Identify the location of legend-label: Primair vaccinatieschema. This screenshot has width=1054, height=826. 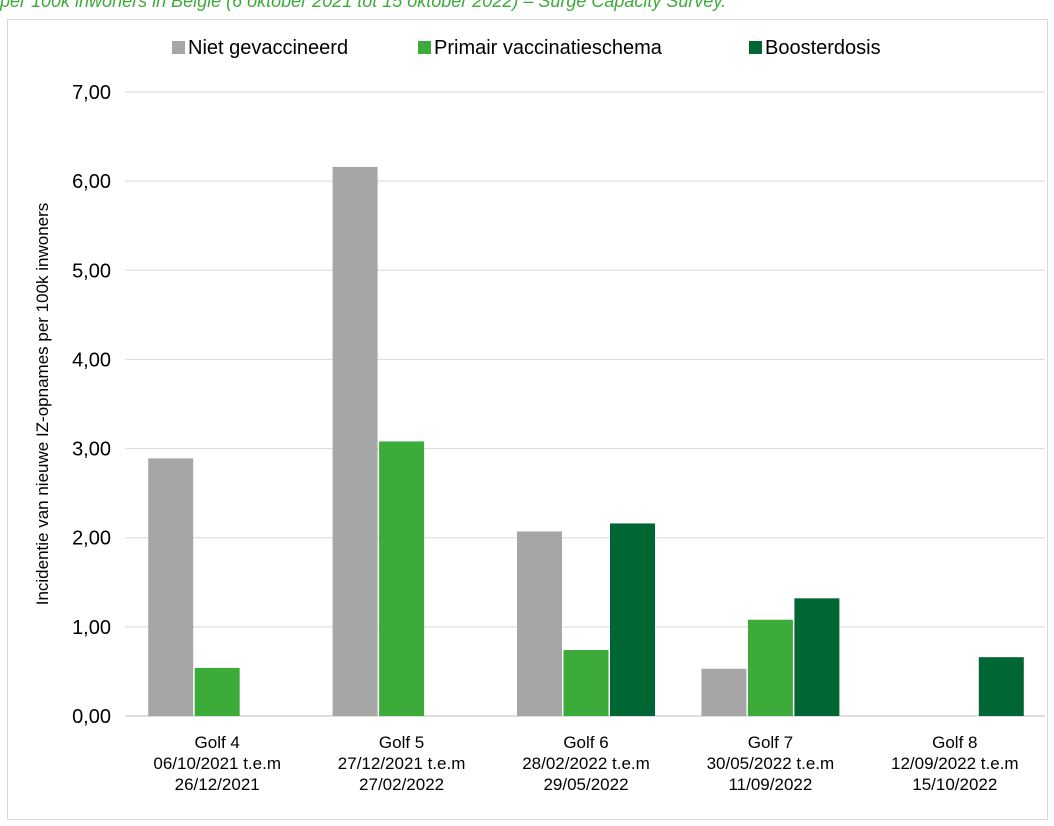
(548, 48).